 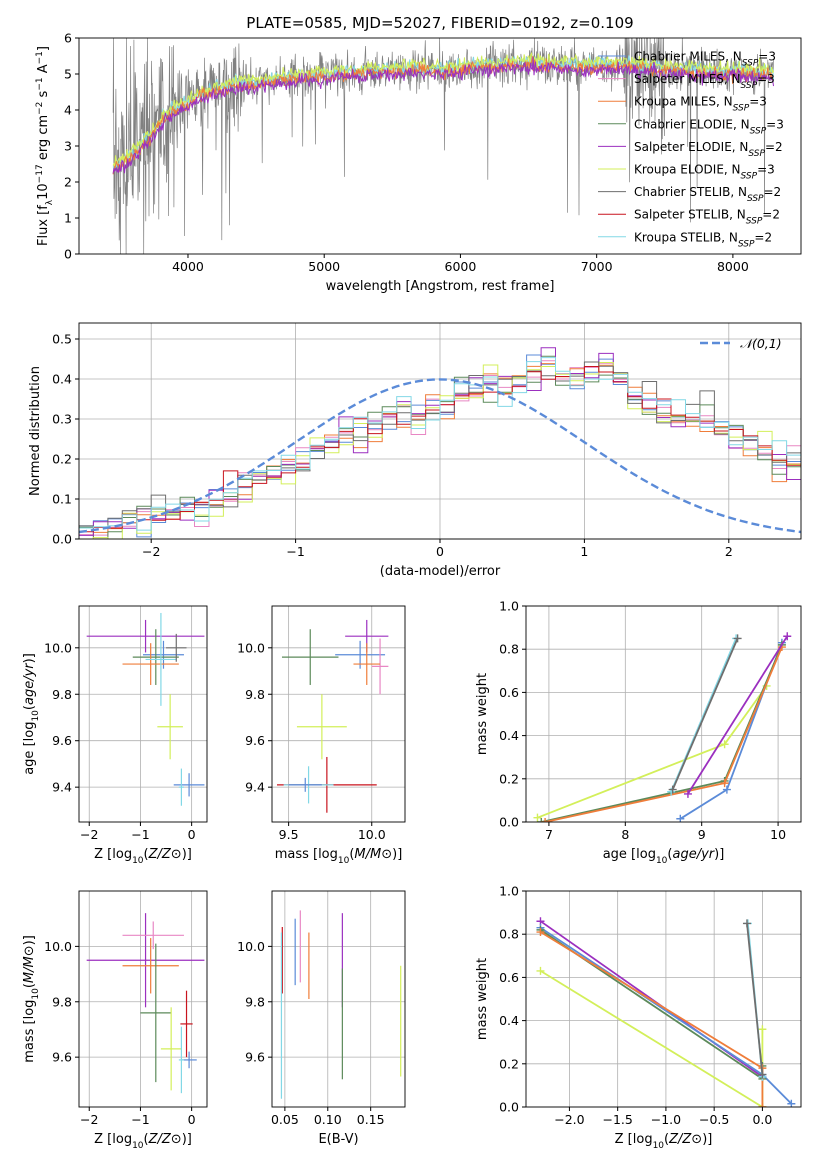 I want to click on y-tick-label: 0.1, so click(x=62, y=499).